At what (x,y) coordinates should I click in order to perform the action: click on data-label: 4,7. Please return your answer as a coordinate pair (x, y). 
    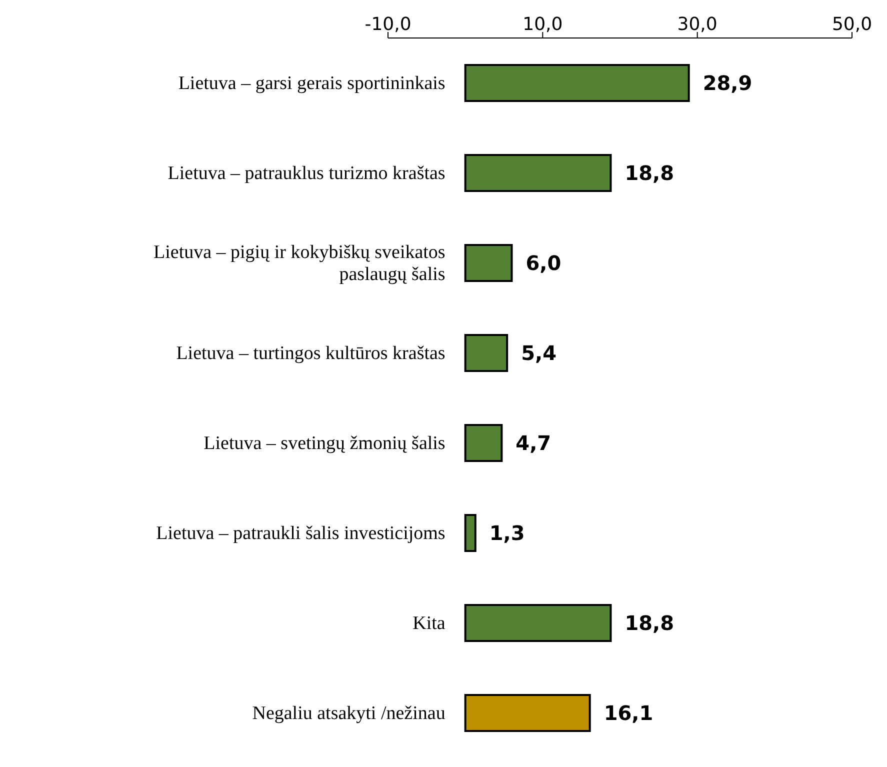
    Looking at the image, I should click on (534, 443).